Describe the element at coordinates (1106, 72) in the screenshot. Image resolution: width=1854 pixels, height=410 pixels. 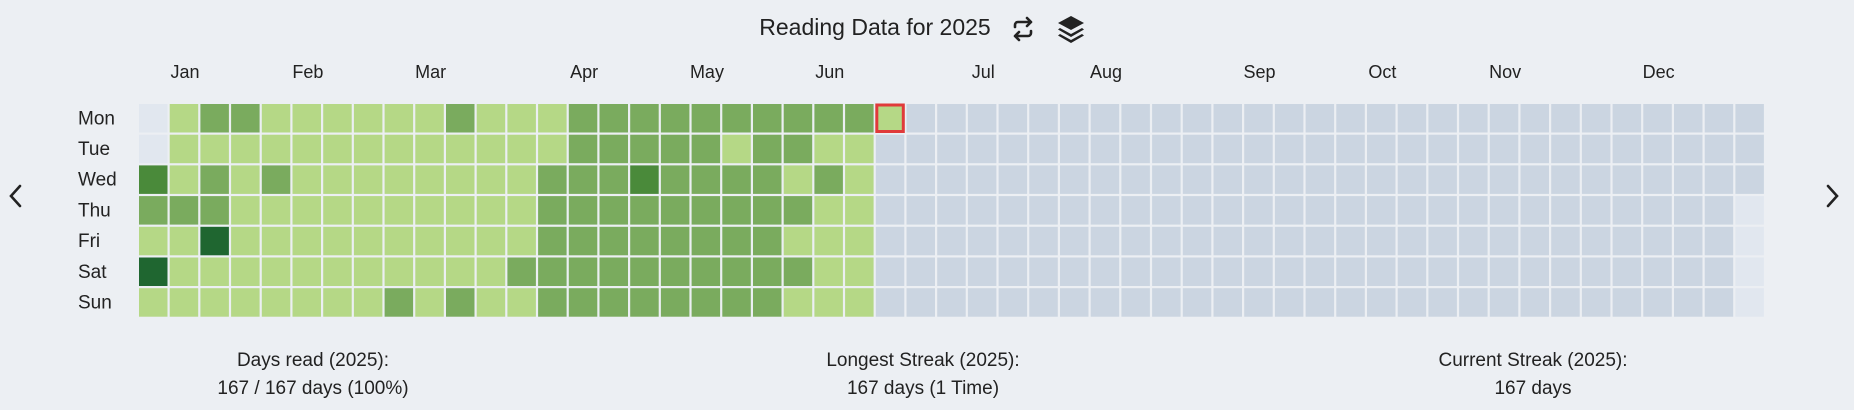
I see `month-label: Aug` at that location.